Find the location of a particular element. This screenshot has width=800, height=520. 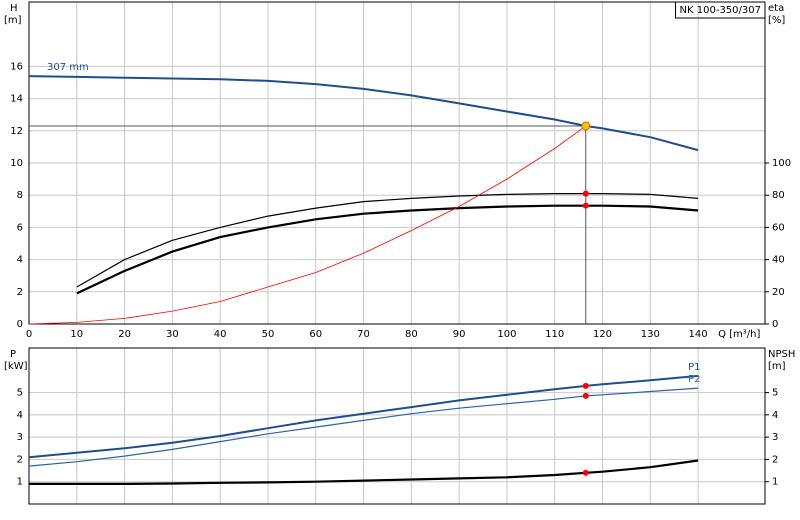

y2-axis-label: NPSH is located at coordinates (781, 354).